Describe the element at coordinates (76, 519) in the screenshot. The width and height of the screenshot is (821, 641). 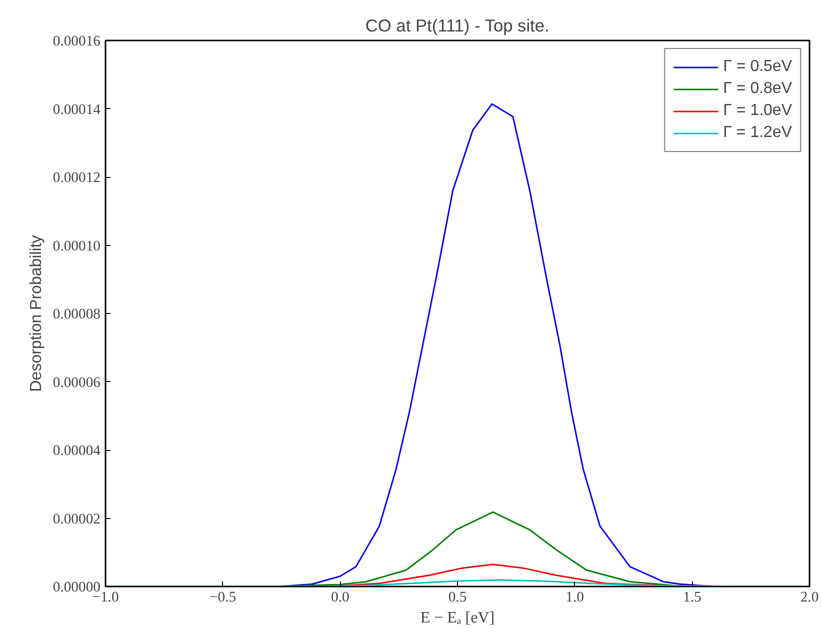
I see `y-tick-label: 0.00002` at that location.